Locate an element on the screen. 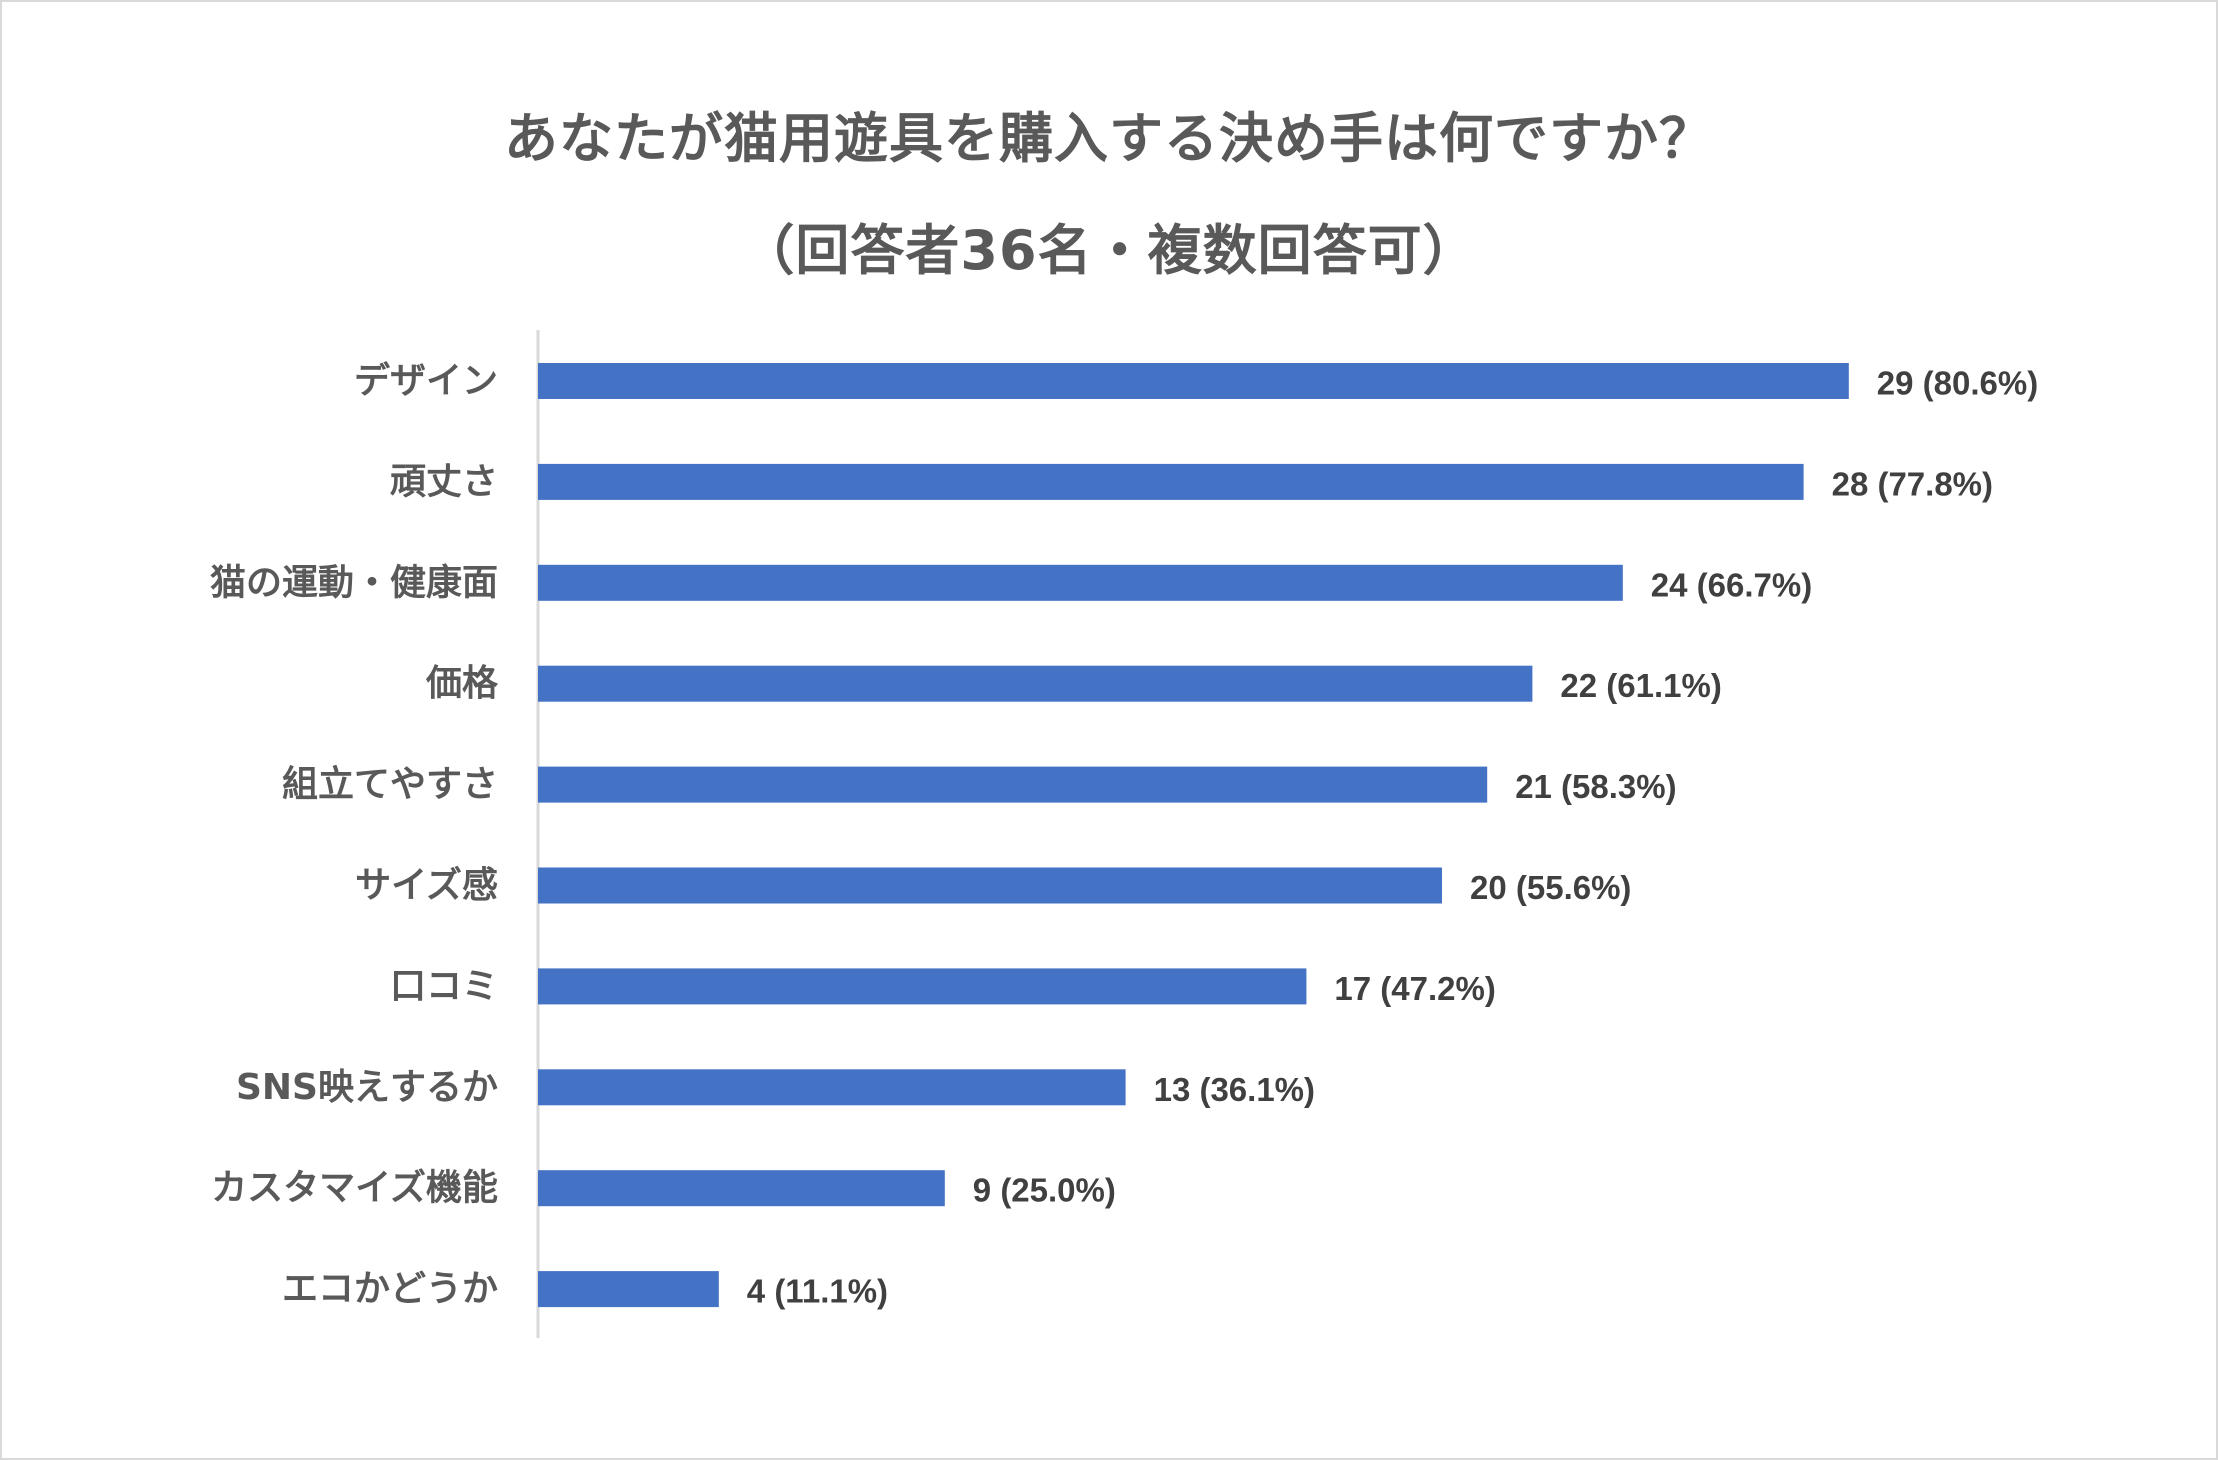 Image resolution: width=2218 pixels, height=1460 pixels. data-label: 4 (11.1%) is located at coordinates (817, 1291).